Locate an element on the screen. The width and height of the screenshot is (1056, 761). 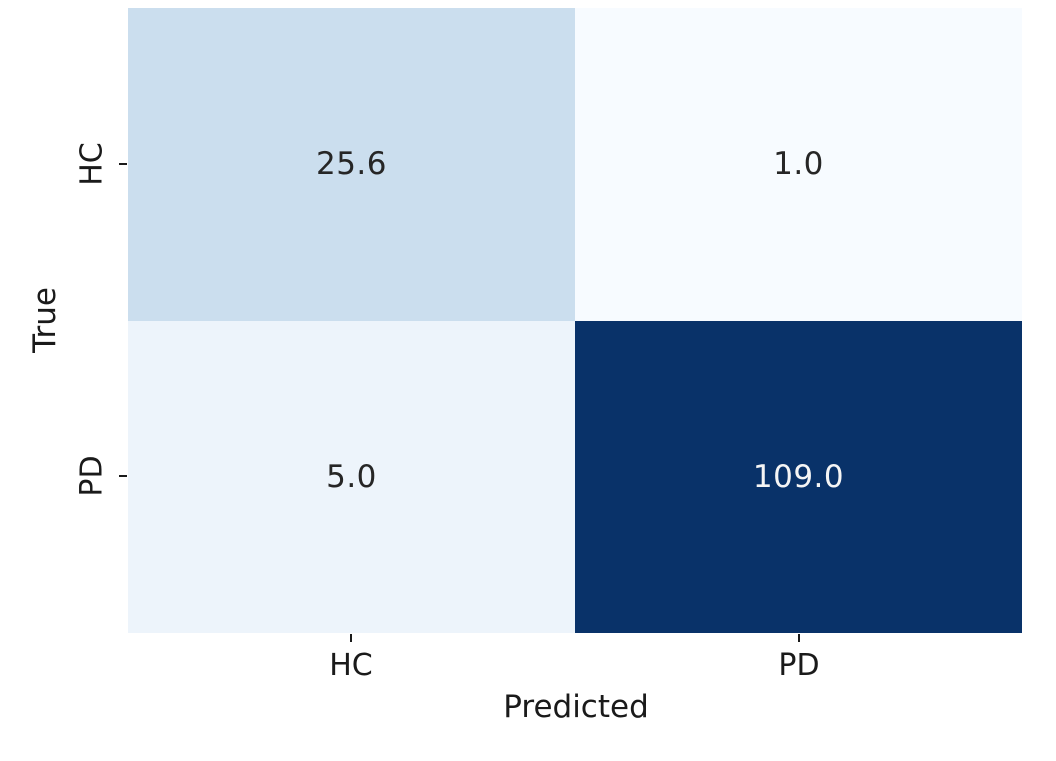
y-tick-label-hc: HC is located at coordinates (92, 164).